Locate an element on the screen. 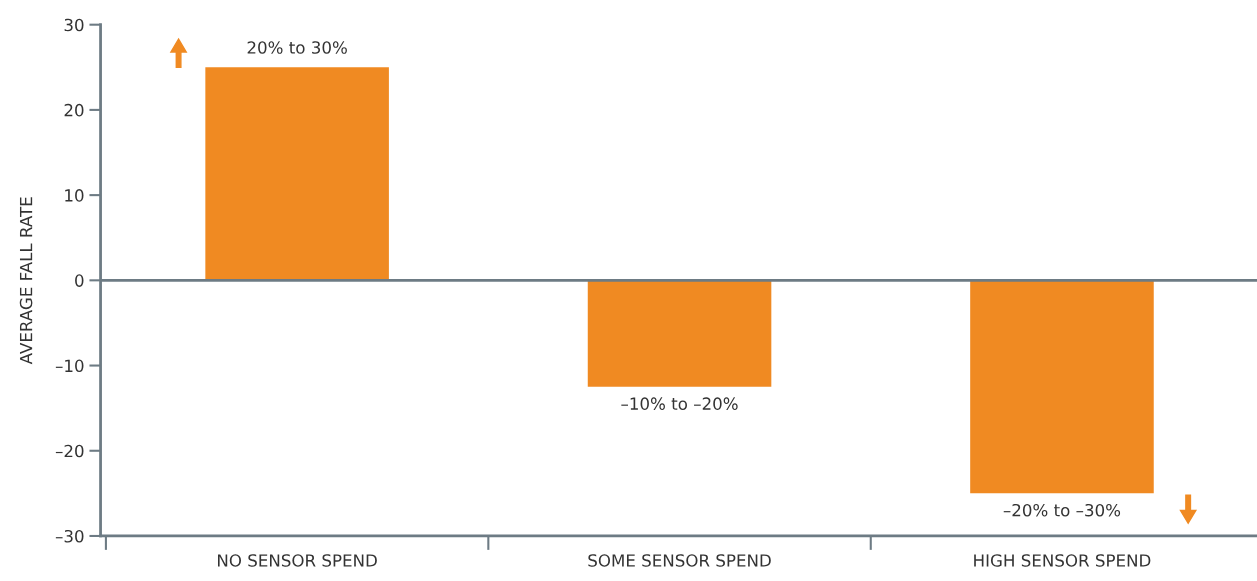 The width and height of the screenshot is (1257, 581). y-tick-label: 30 is located at coordinates (74, 25).